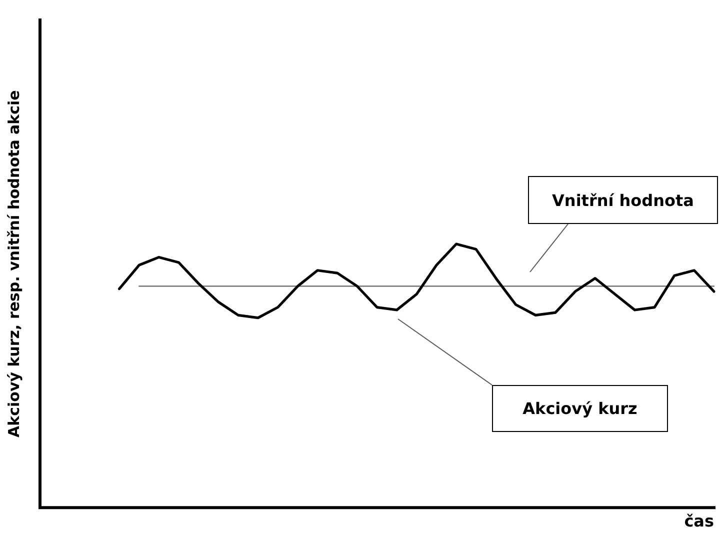 This screenshot has width=726, height=534. I want to click on y-axis-title: Akciový kurz, resp. vnitřní hodnota akcie, so click(13, 264).